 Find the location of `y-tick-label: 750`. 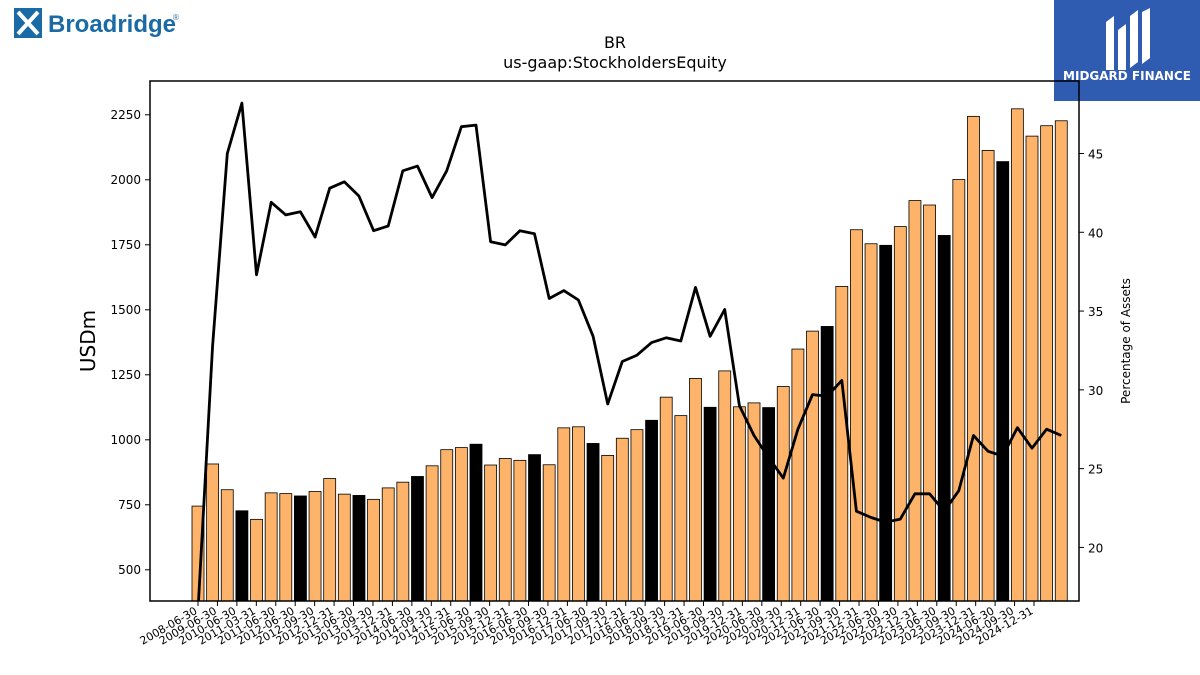

y-tick-label: 750 is located at coordinates (129, 505).